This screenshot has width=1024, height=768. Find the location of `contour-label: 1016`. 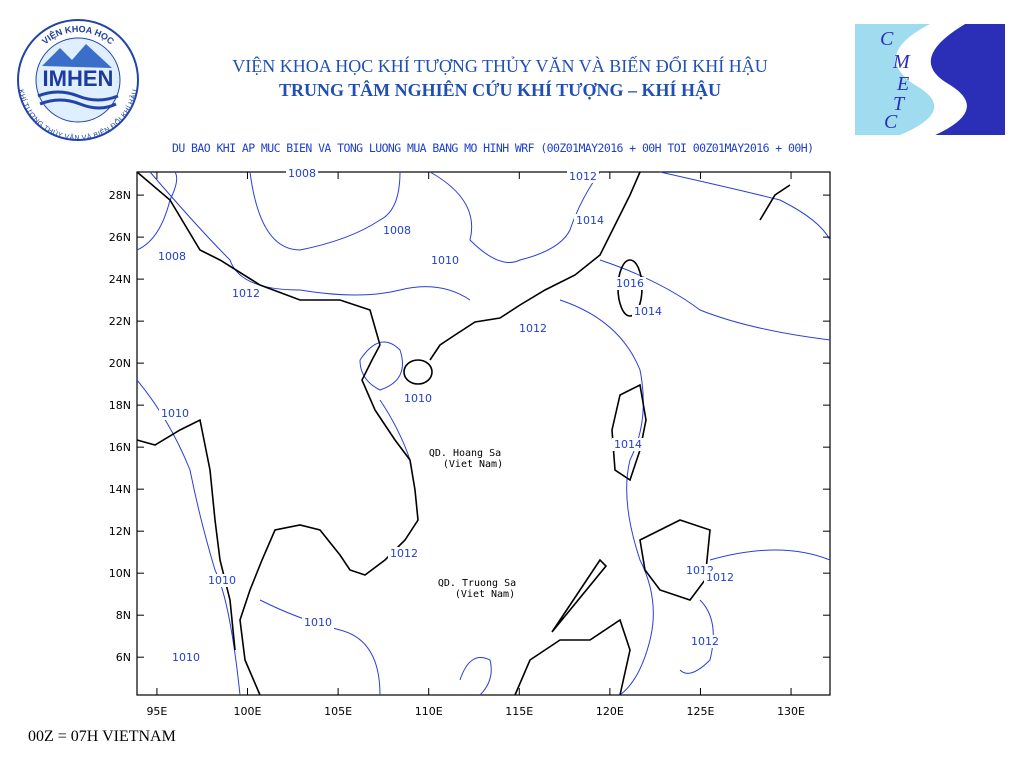

contour-label: 1016 is located at coordinates (630, 283).